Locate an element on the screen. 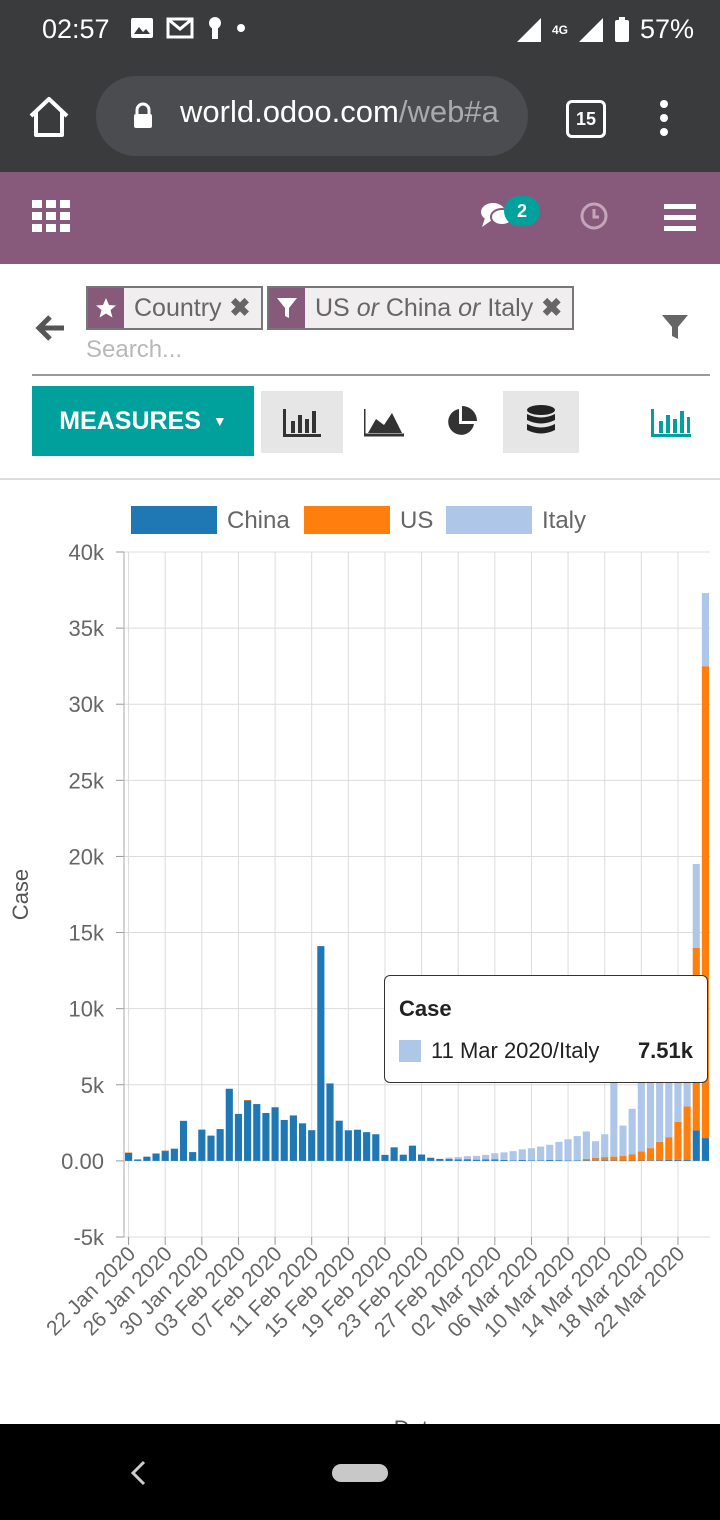  url-text: world.odoo.com/web#a is located at coordinates (345, 112).